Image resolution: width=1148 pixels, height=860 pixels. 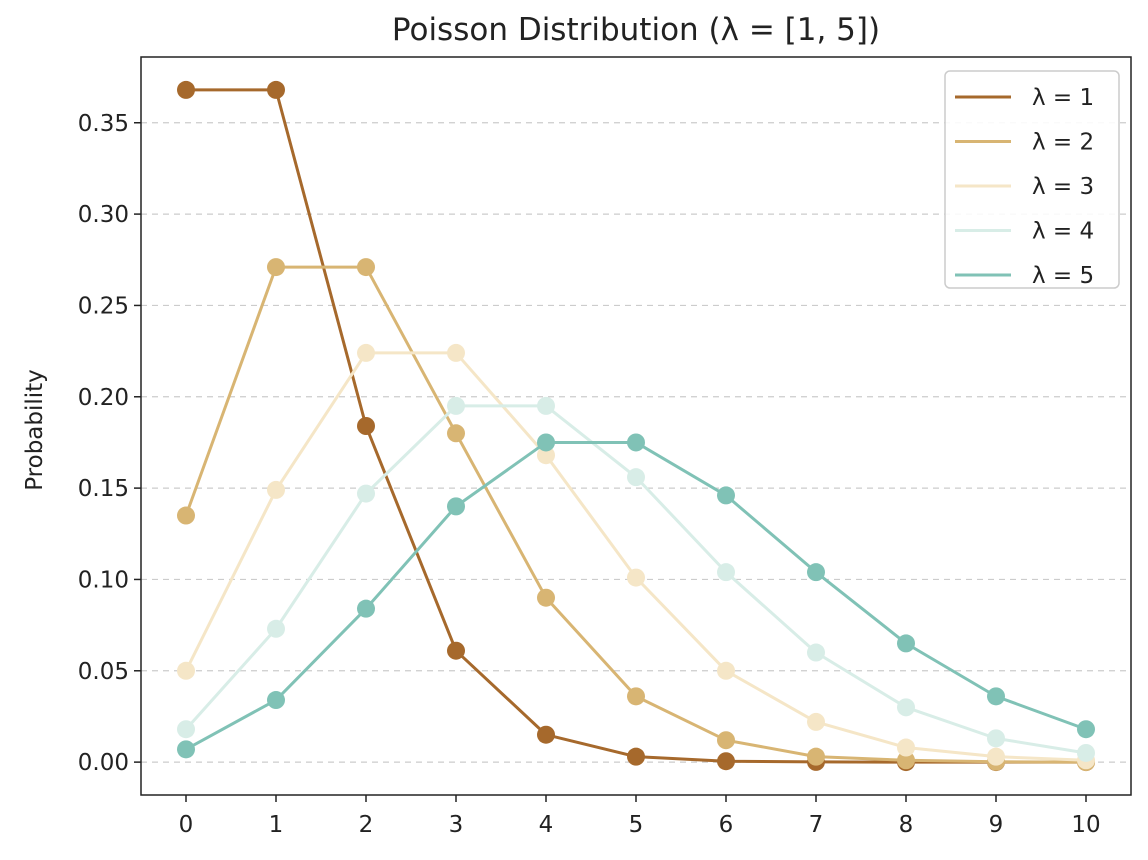 I want to click on legend: λ = 1 λ = 2 λ = 3 λ = 4 λ = 5, so click(x=1032, y=179).